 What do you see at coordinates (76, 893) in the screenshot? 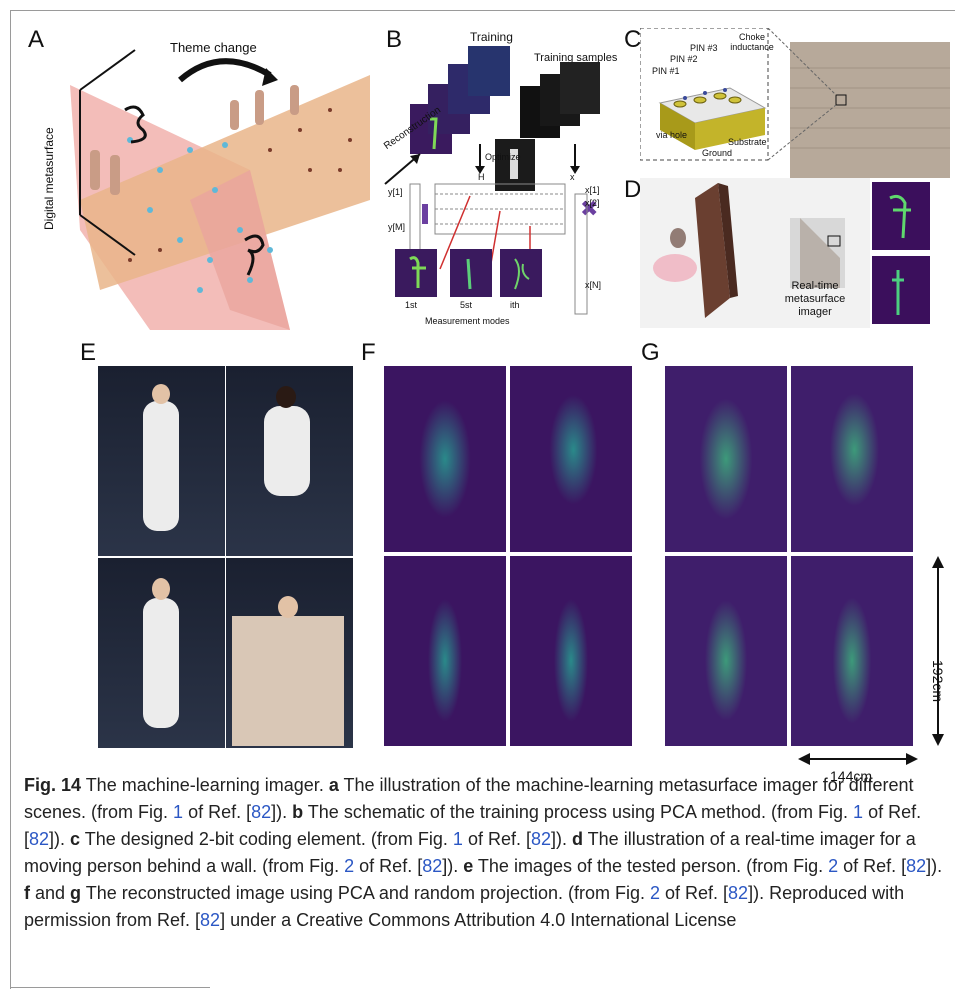
I see `caption-letter-g: g` at bounding box center [76, 893].